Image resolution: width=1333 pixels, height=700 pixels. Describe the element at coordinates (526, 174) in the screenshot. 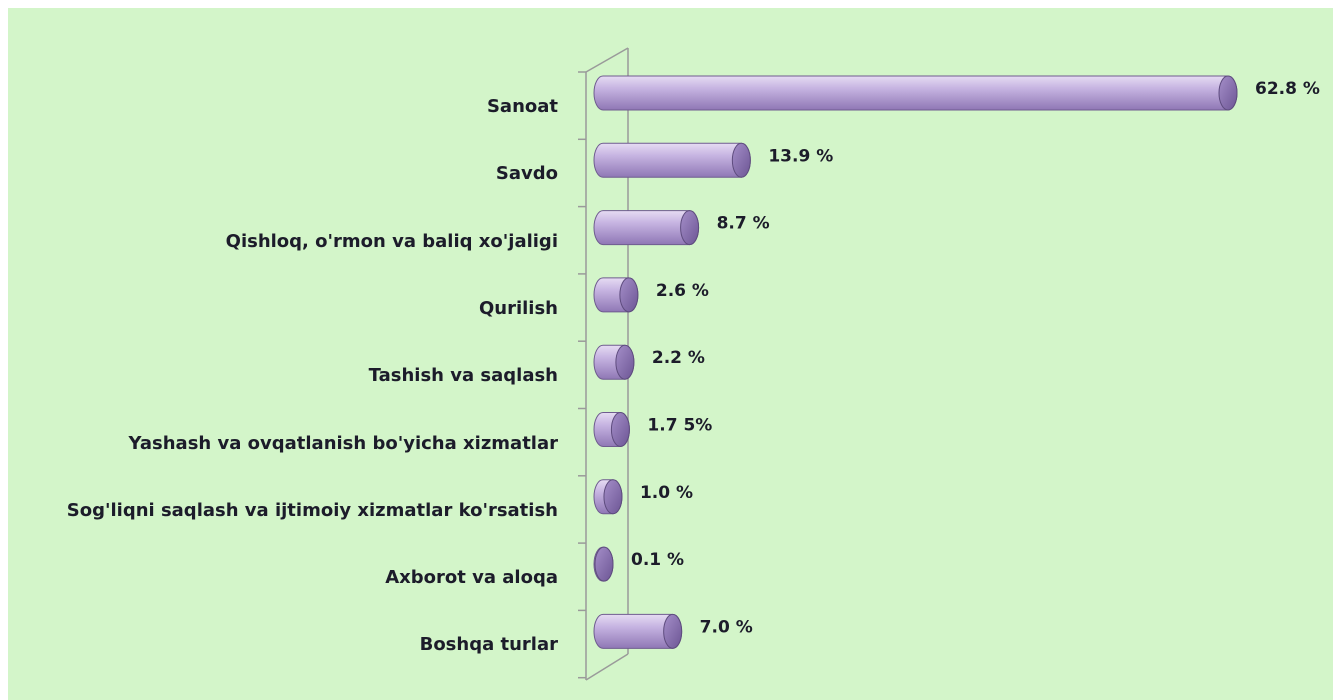

I see `category-label: Savdo` at that location.